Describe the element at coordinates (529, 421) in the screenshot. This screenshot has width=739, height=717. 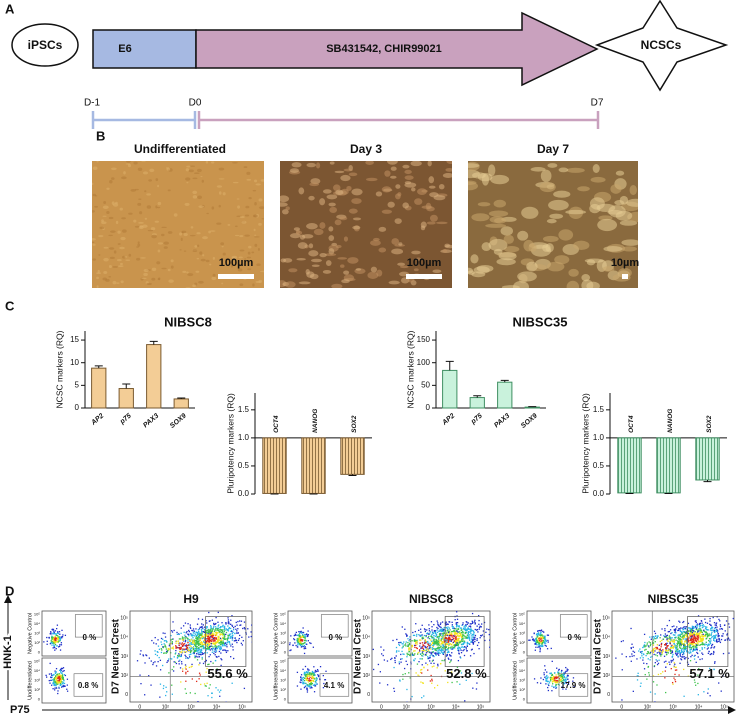
I see `category-label: SOX9` at that location.